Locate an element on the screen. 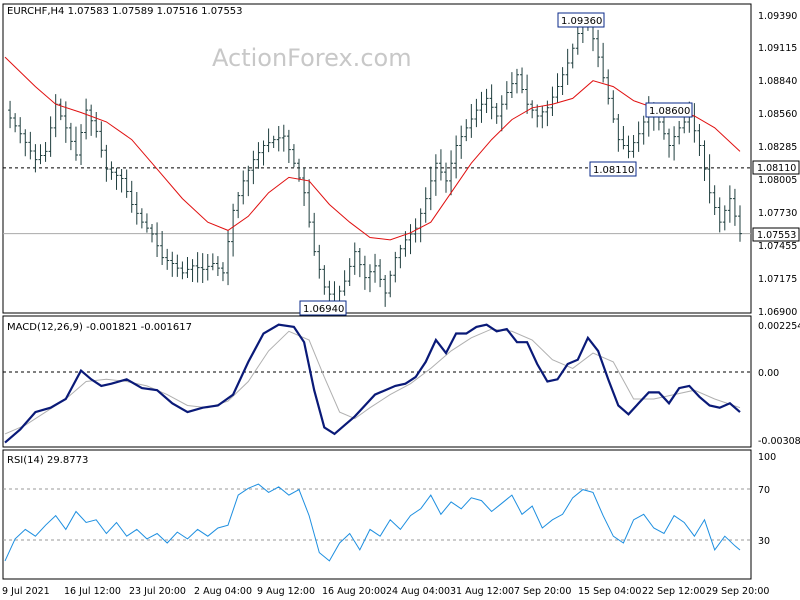 This screenshot has width=800, height=600. time-tick-label: 31 Aug 12:00 is located at coordinates (482, 591).